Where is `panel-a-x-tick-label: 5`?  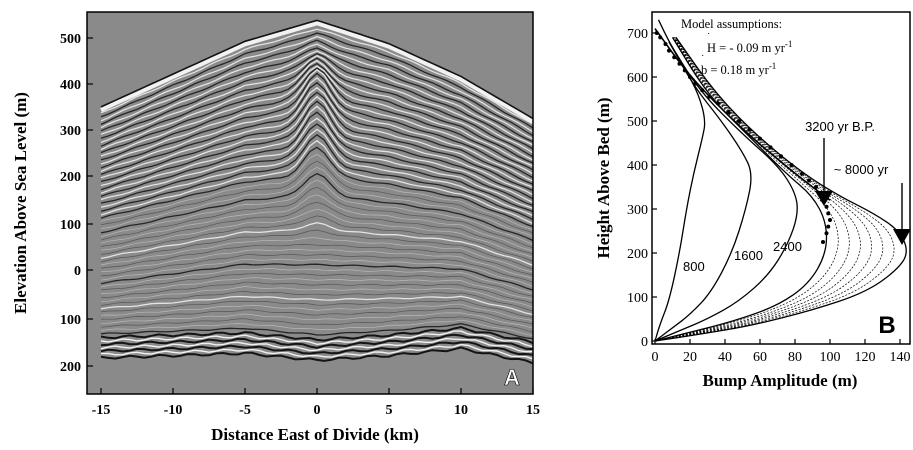 panel-a-x-tick-label: 5 is located at coordinates (389, 410).